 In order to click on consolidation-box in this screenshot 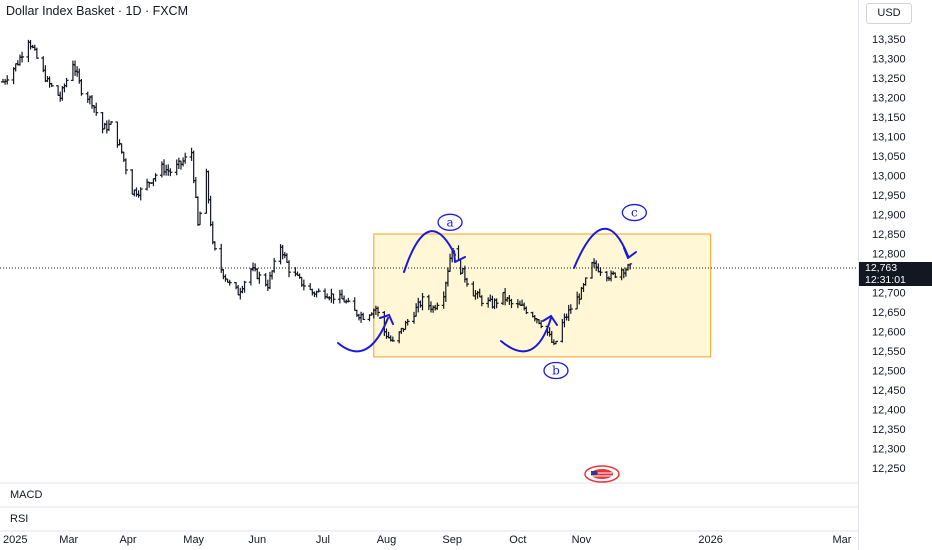, I will do `click(542, 295)`.